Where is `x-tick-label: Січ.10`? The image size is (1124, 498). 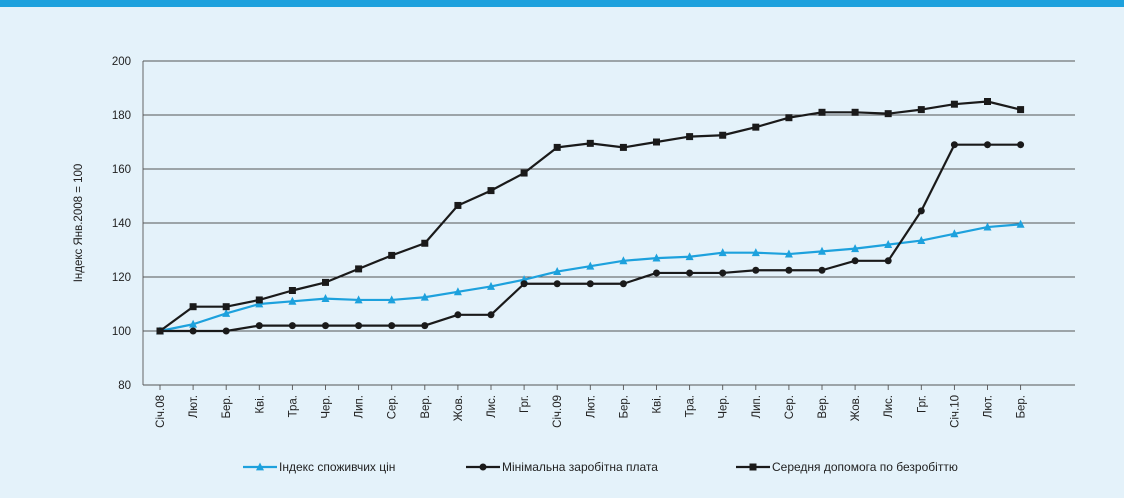 x-tick-label: Січ.10 is located at coordinates (955, 411).